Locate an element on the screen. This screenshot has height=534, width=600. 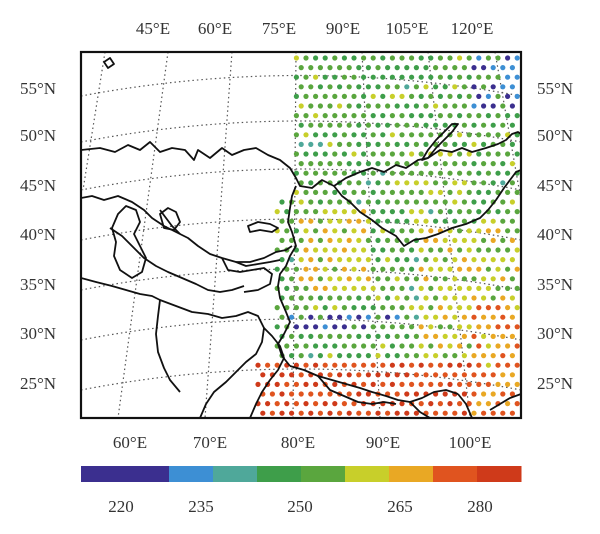
left-latitude-labels: 55°N 50°N 45°N 40°N 35°N 30°N 25°N is located at coordinates (38, 236).